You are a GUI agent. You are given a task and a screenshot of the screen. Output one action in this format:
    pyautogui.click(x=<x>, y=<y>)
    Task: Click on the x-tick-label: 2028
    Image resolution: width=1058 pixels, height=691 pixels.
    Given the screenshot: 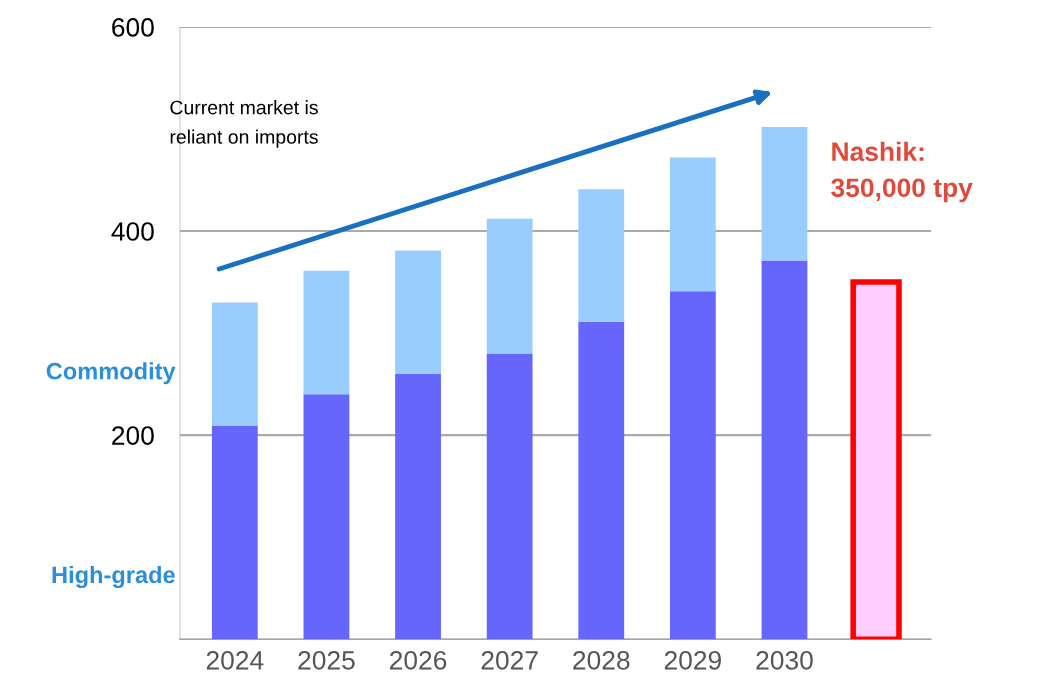 What is the action you would take?
    pyautogui.click(x=601, y=660)
    